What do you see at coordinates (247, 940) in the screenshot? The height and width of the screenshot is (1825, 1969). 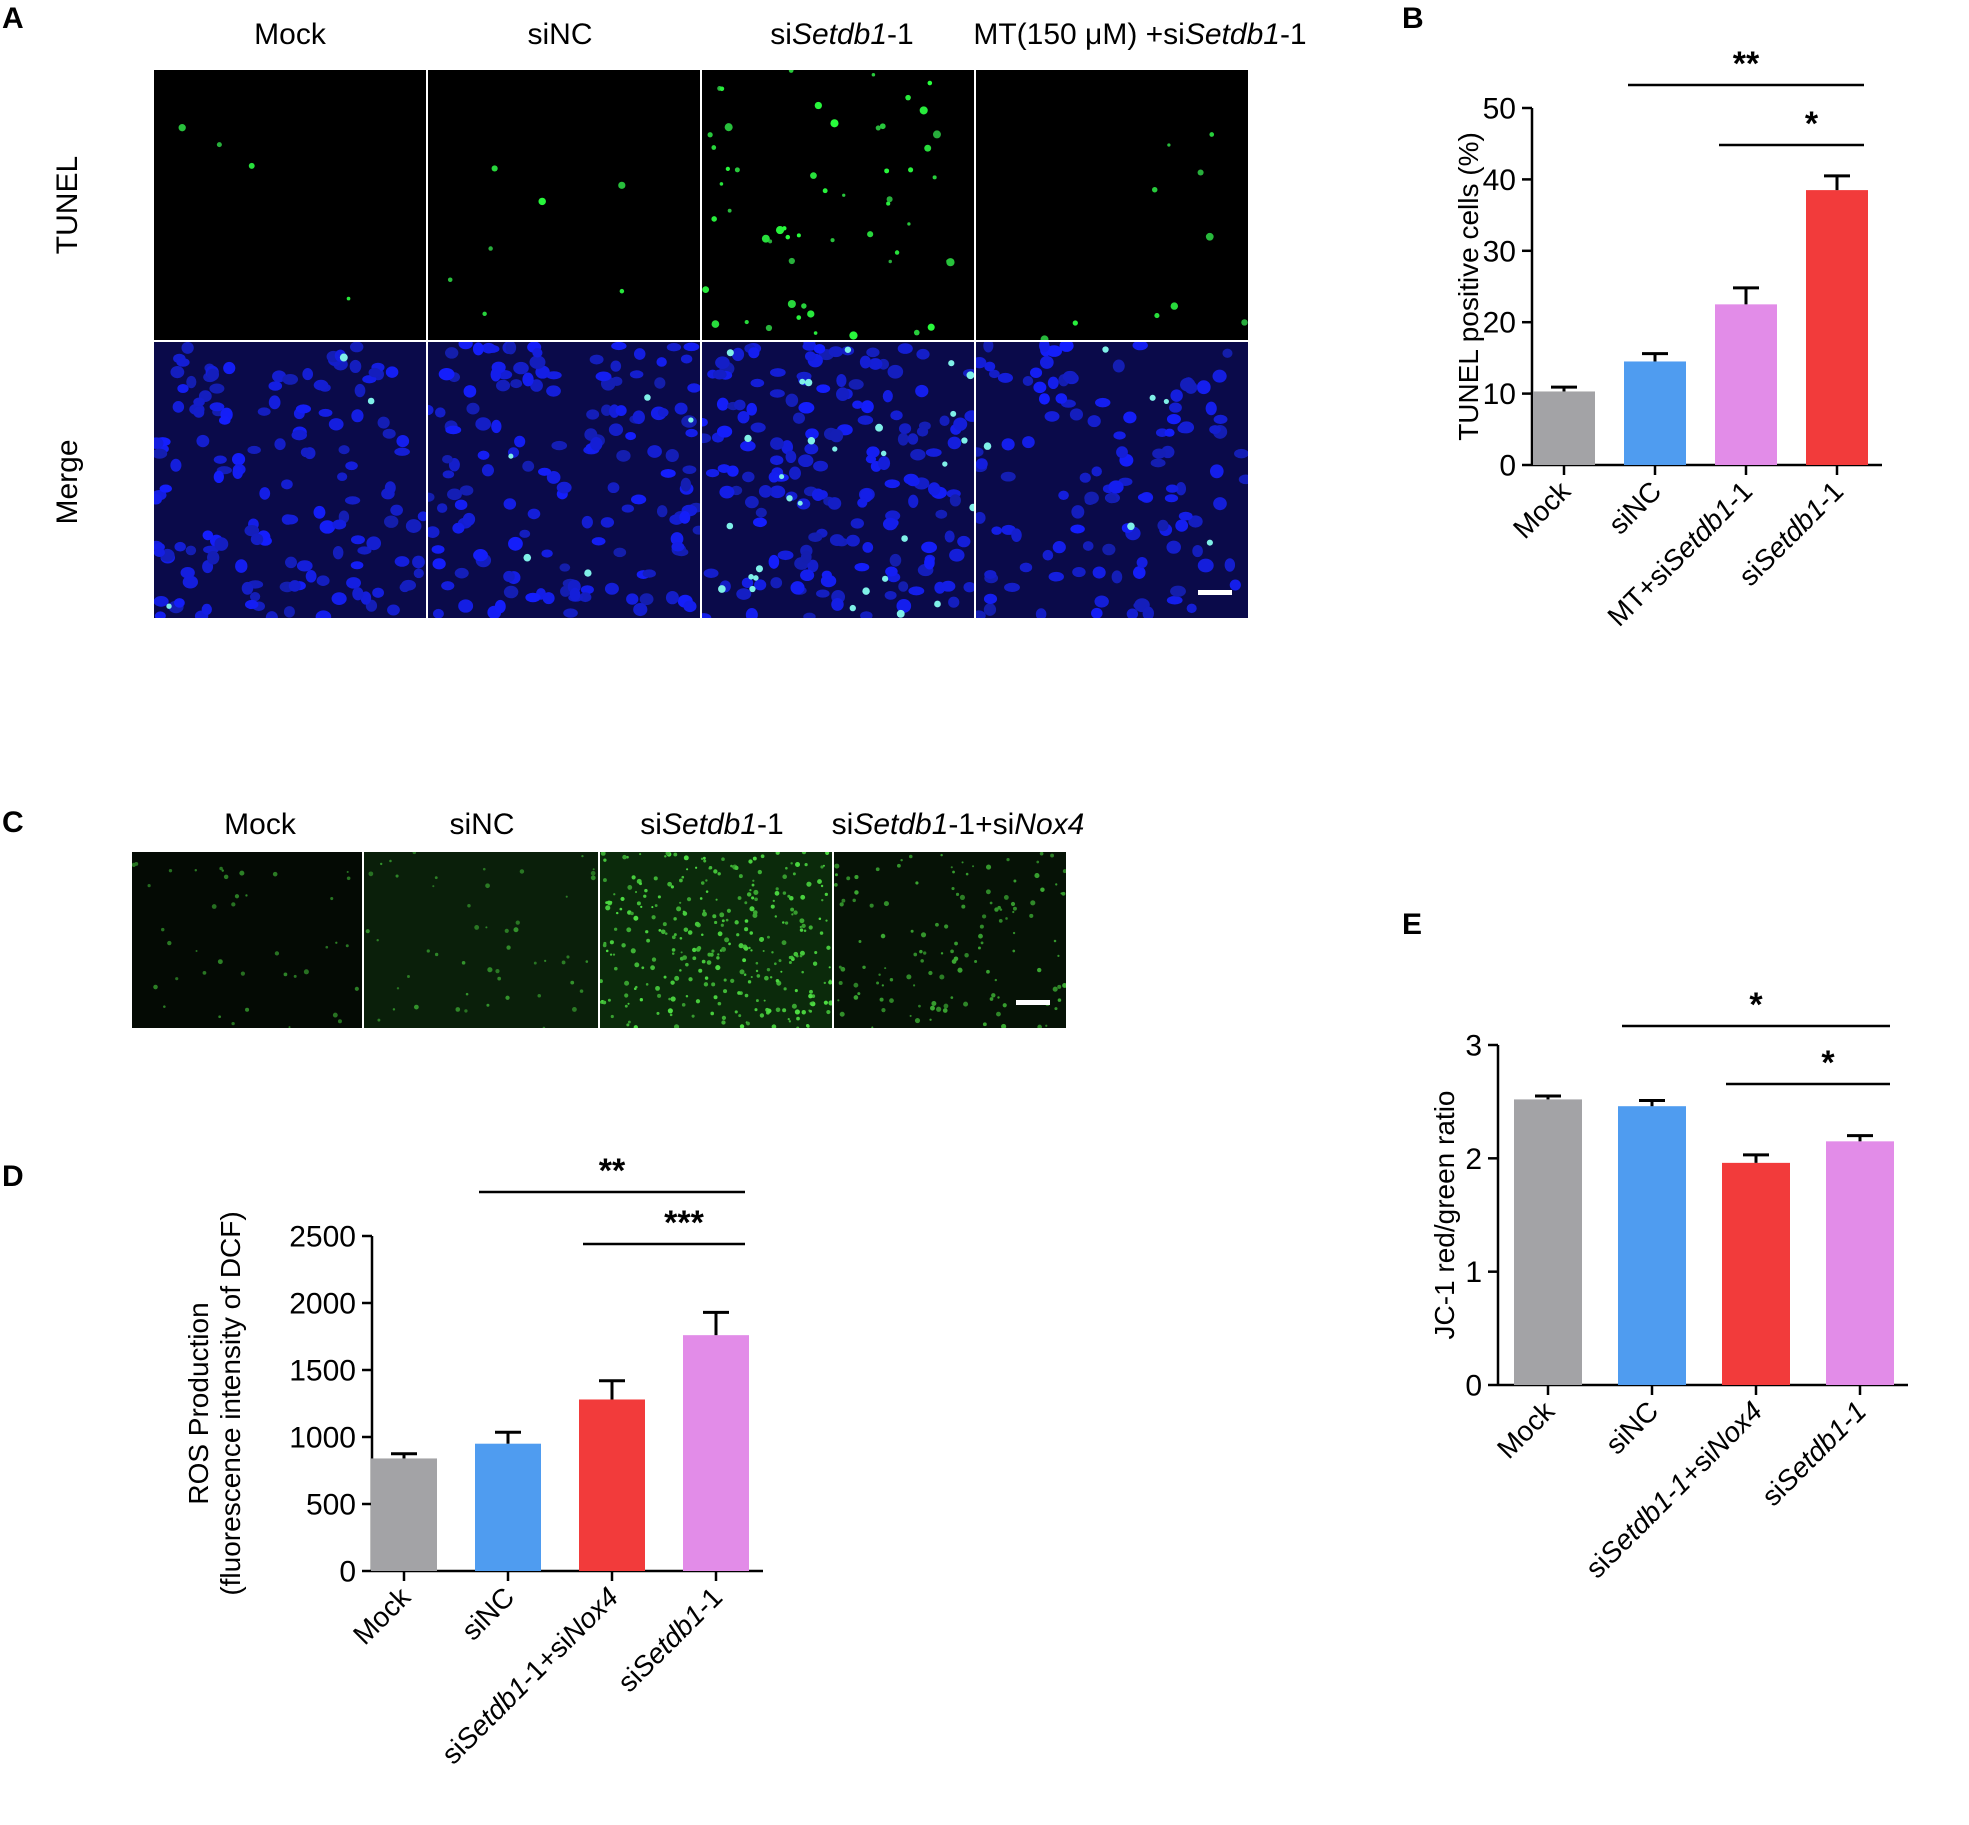 I see `ros-image-mock` at bounding box center [247, 940].